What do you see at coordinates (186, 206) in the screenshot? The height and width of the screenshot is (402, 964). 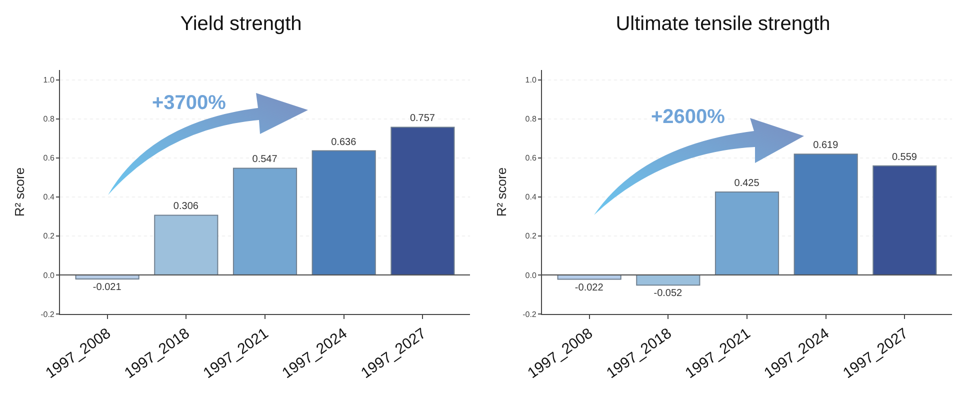 I see `data-label: 0.306` at bounding box center [186, 206].